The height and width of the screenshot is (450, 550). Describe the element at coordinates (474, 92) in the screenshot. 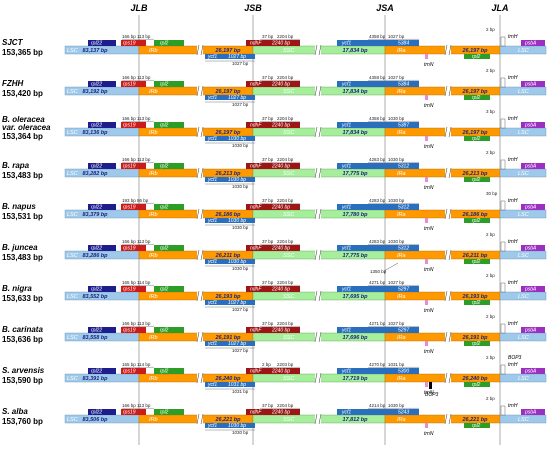

I see `ira-size: 26,197 bp` at that location.